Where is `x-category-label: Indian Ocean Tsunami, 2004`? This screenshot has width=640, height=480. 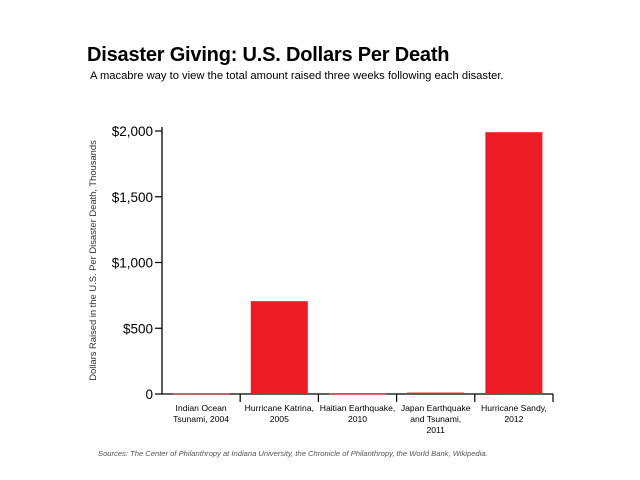 x-category-label: Indian Ocean Tsunami, 2004 is located at coordinates (201, 413).